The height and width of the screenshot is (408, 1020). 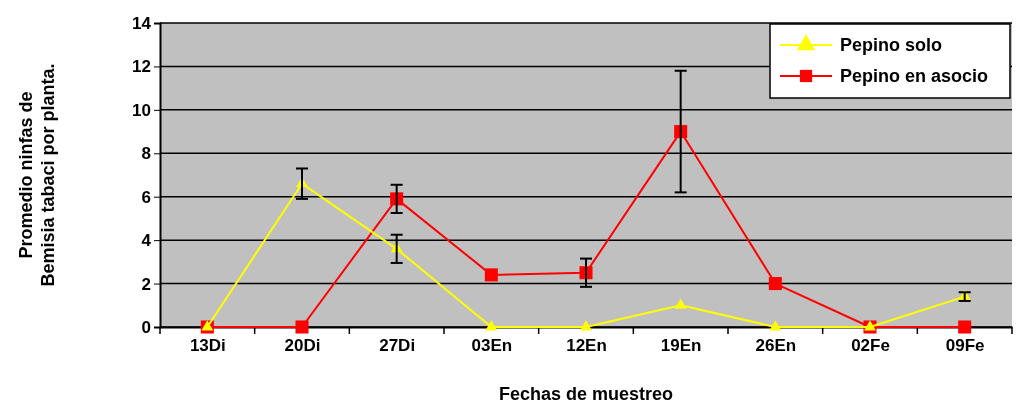 What do you see at coordinates (586, 346) in the screenshot?
I see `x-tick-label: 12En` at bounding box center [586, 346].